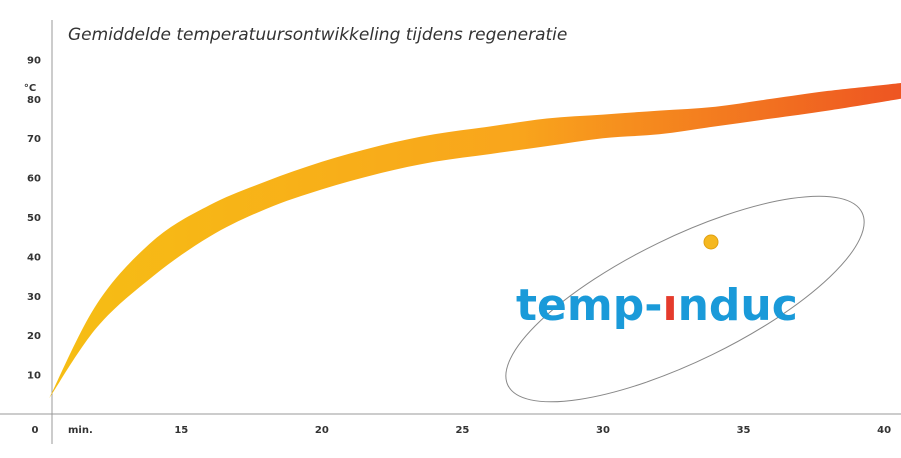 The width and height of the screenshot is (901, 458). What do you see at coordinates (589, 305) in the screenshot?
I see `logo-text-part1: temp-` at bounding box center [589, 305].